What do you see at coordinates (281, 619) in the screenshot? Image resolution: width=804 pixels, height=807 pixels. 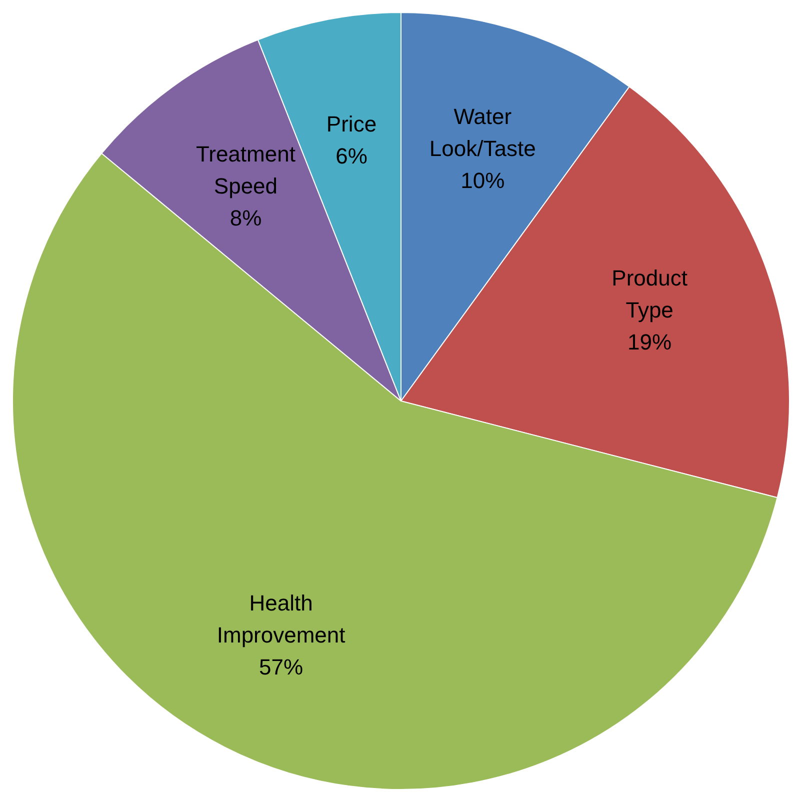 I see `slice-label: Health Improvement` at bounding box center [281, 619].